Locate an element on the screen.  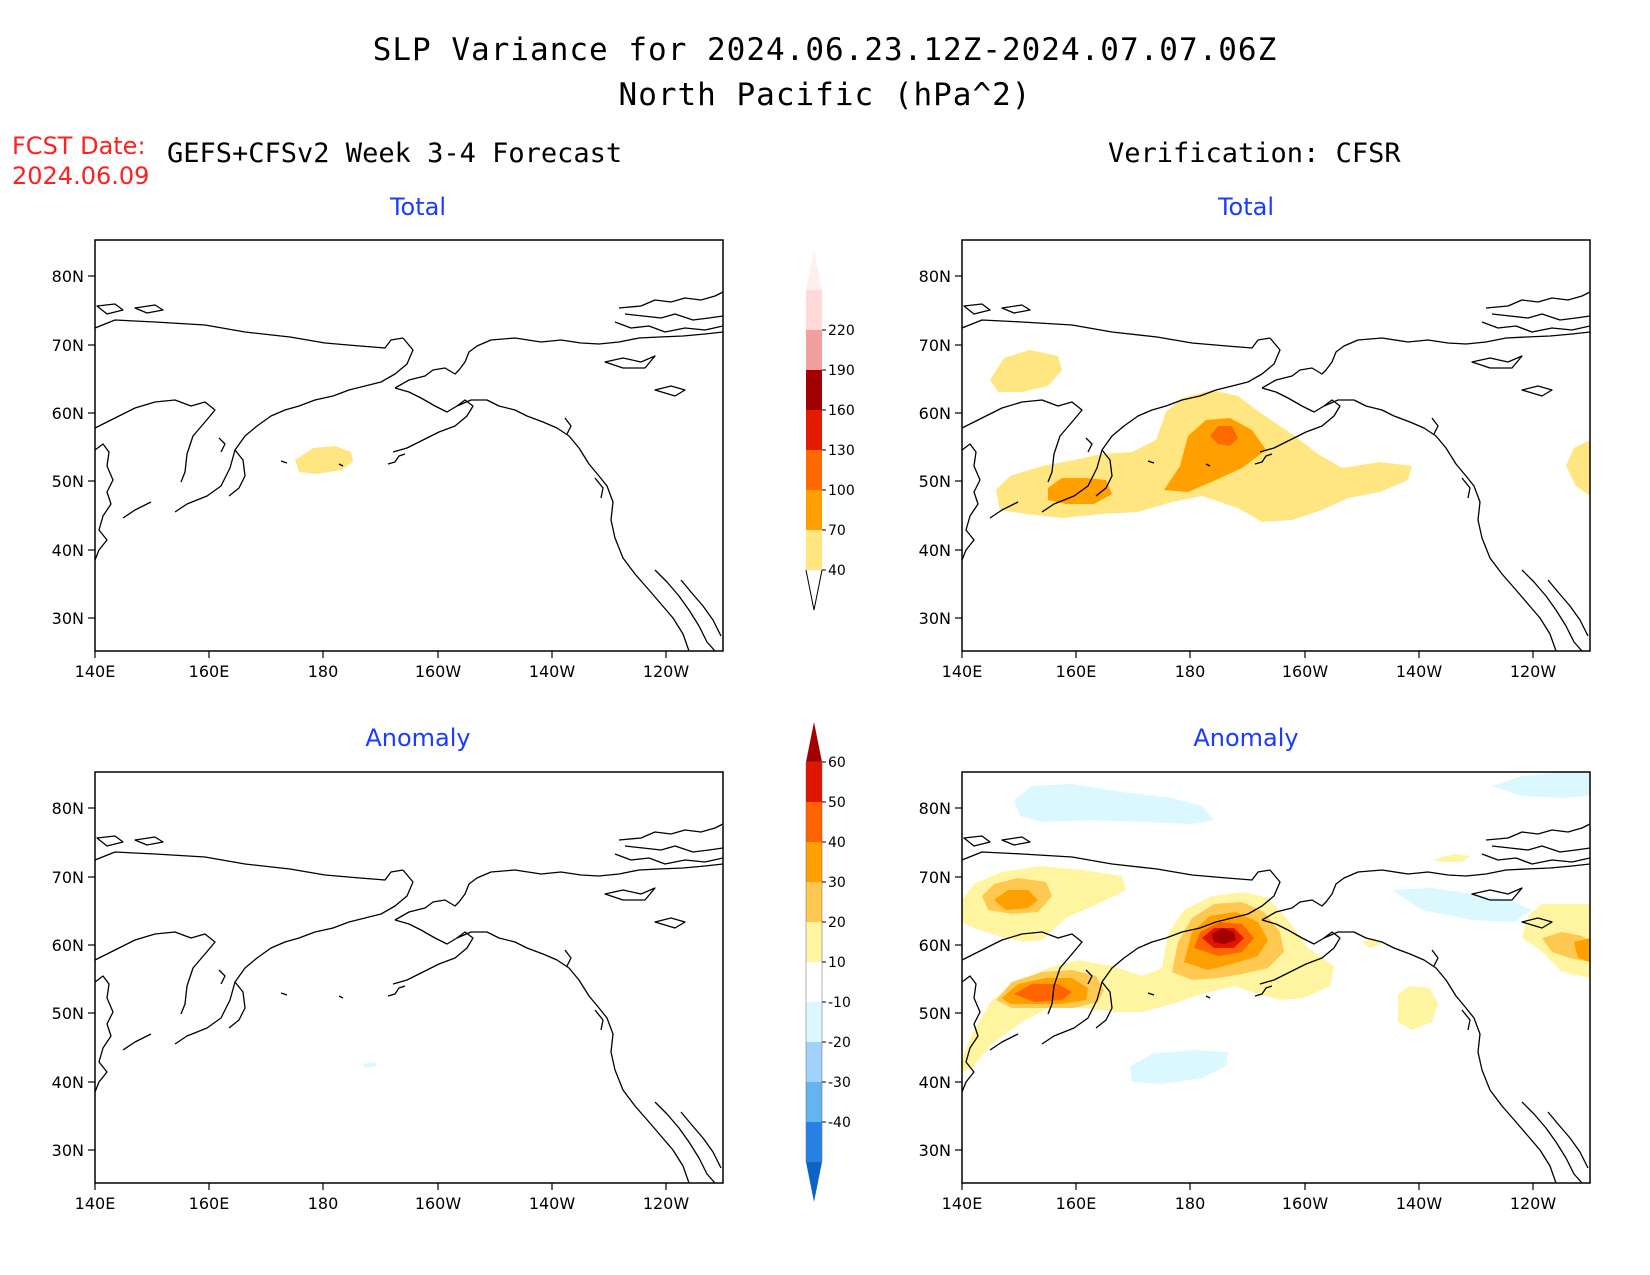
colorbar-label: 70 is located at coordinates (837, 531).